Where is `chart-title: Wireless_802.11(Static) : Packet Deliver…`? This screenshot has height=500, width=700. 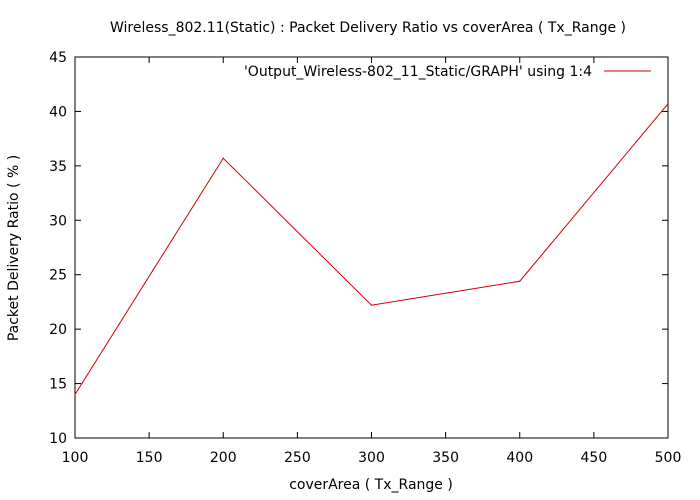
chart-title: Wireless_802.11(Static) : Packet Deliver… is located at coordinates (368, 28).